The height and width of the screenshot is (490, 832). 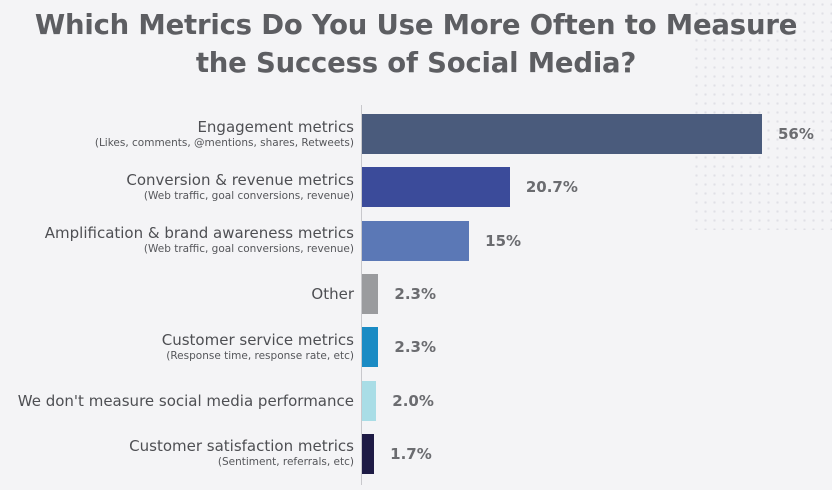 What do you see at coordinates (260, 355) in the screenshot?
I see `category-label-sub-4: (Response time, response rate, etc)` at bounding box center [260, 355].